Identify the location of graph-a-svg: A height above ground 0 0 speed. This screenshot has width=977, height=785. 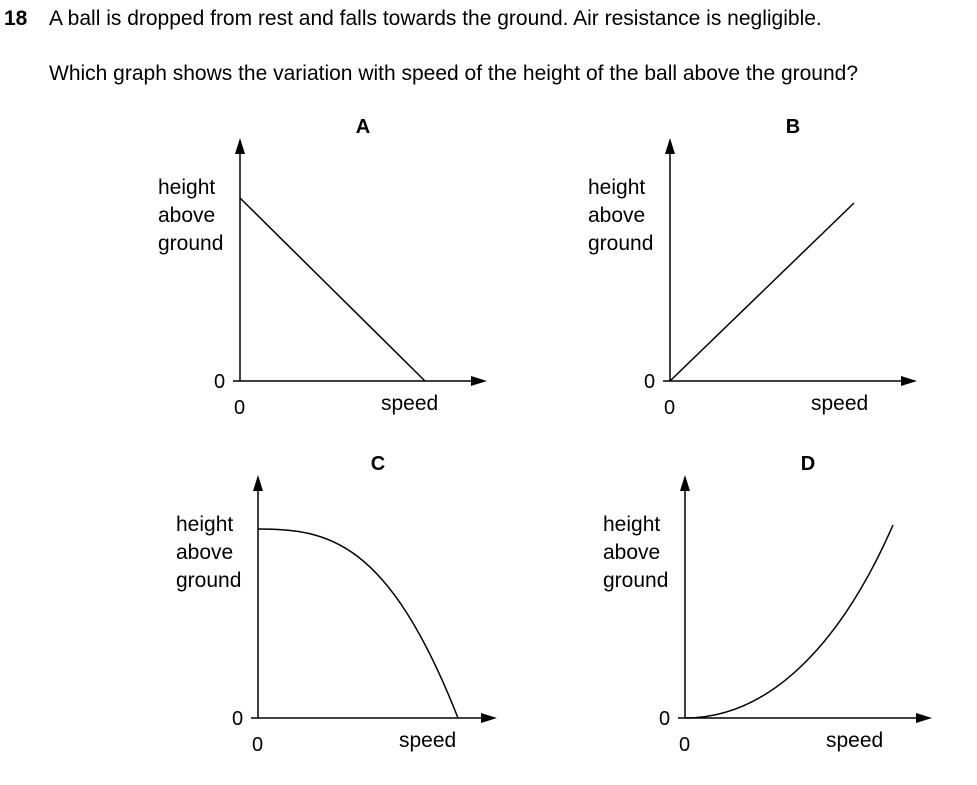
(322, 267).